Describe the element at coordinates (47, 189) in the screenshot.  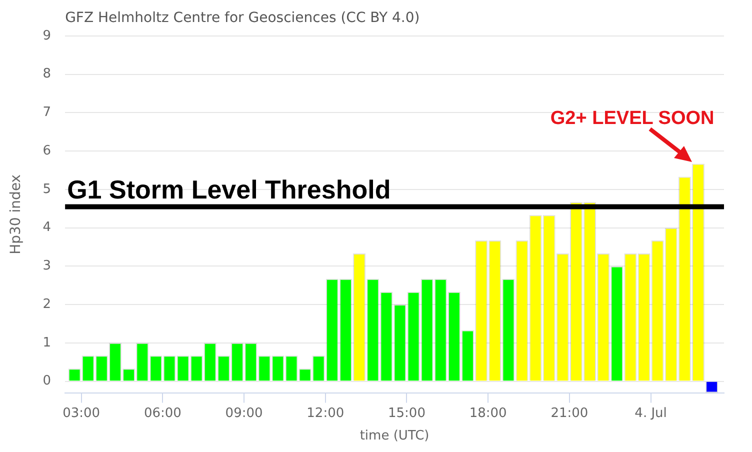
I see `y-tick-label: 5` at that location.